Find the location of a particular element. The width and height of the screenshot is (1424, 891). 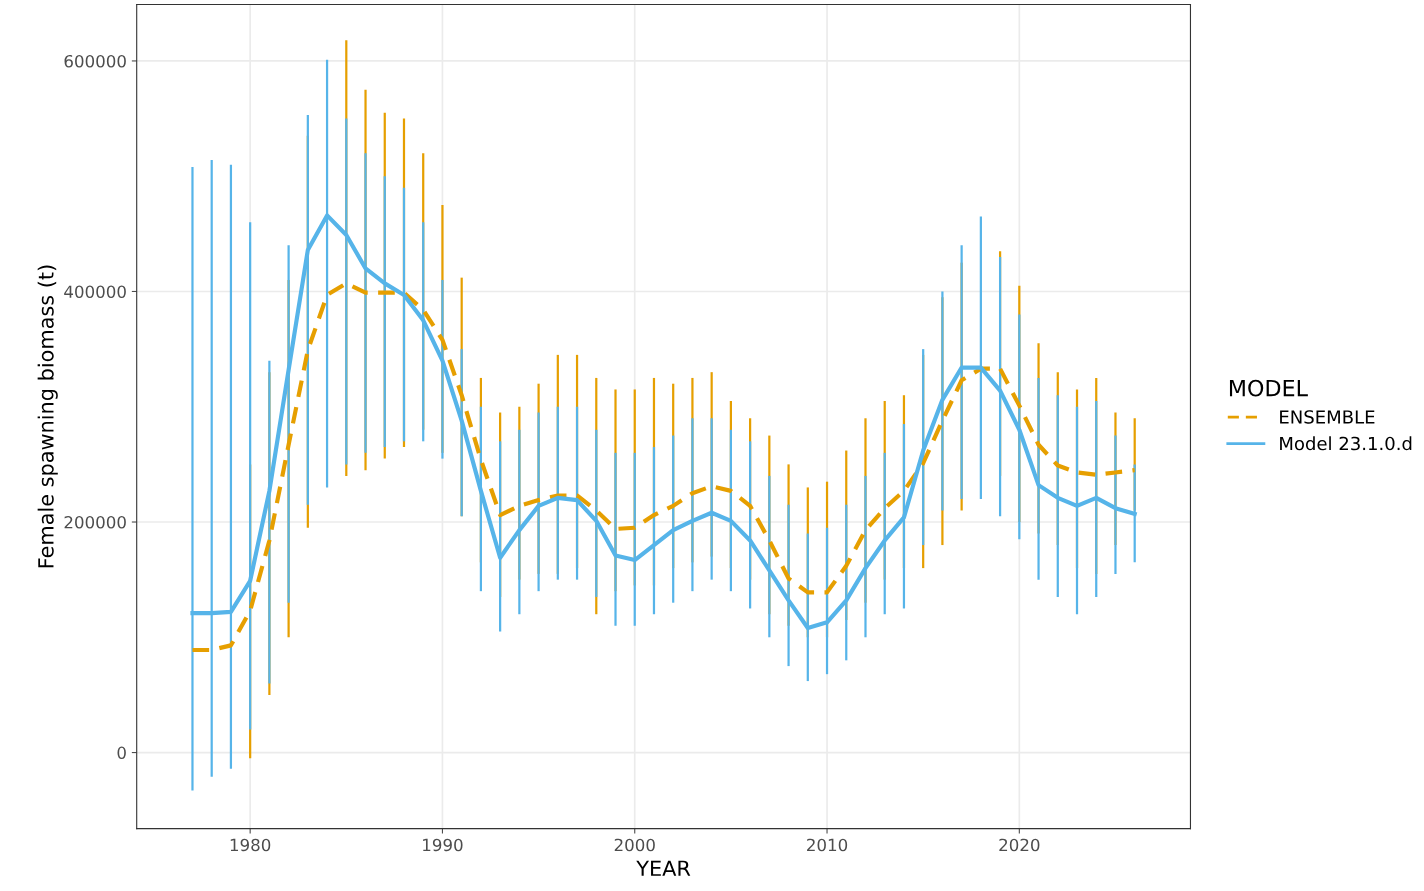

x-axis-title: YEAR is located at coordinates (663, 868).